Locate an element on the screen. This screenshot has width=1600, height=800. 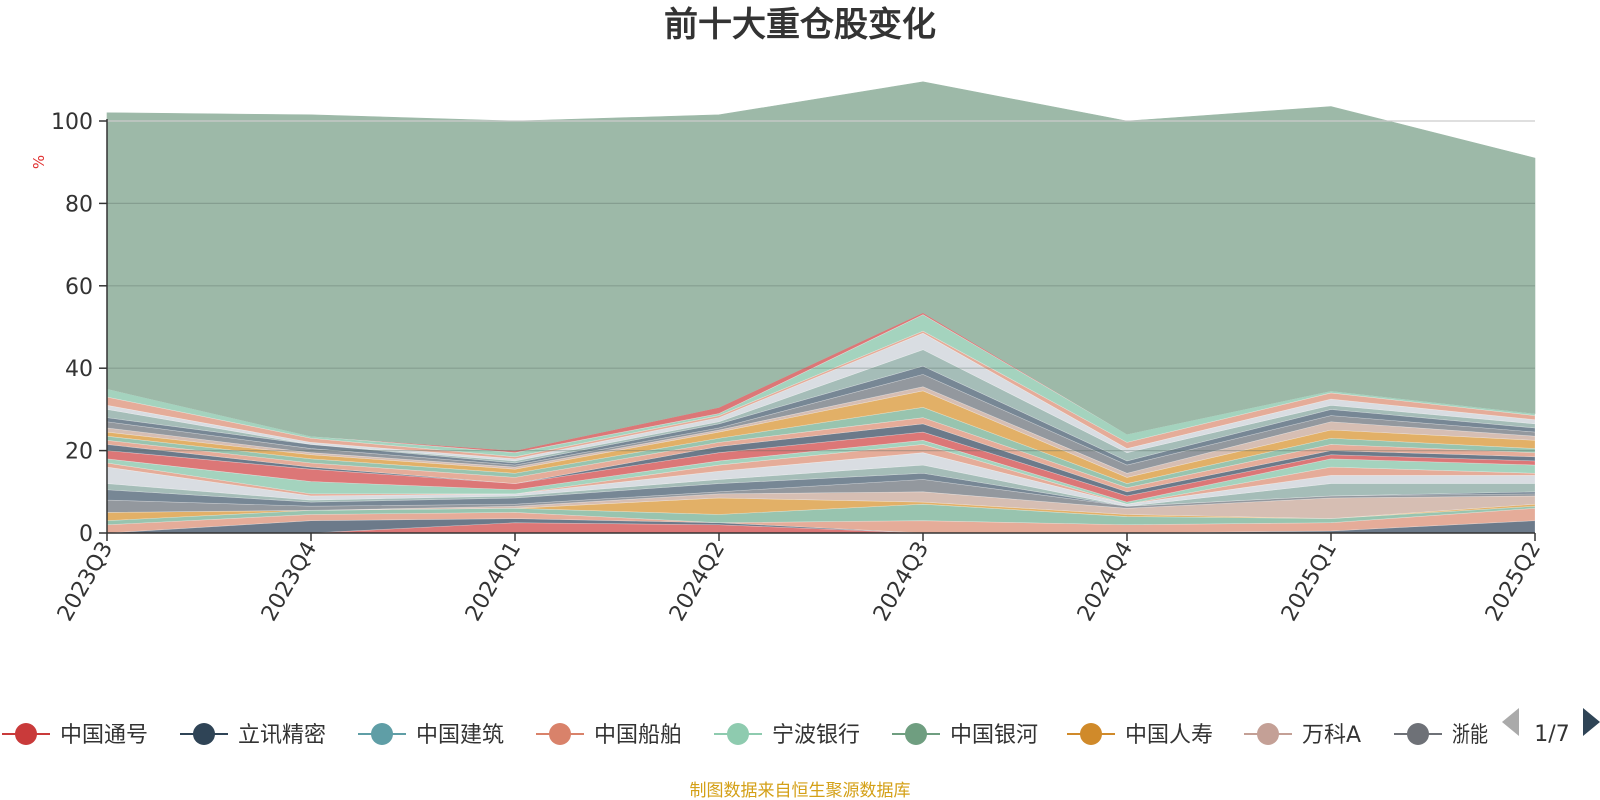
legend-item-1: 立讯精密 is located at coordinates (253, 735).